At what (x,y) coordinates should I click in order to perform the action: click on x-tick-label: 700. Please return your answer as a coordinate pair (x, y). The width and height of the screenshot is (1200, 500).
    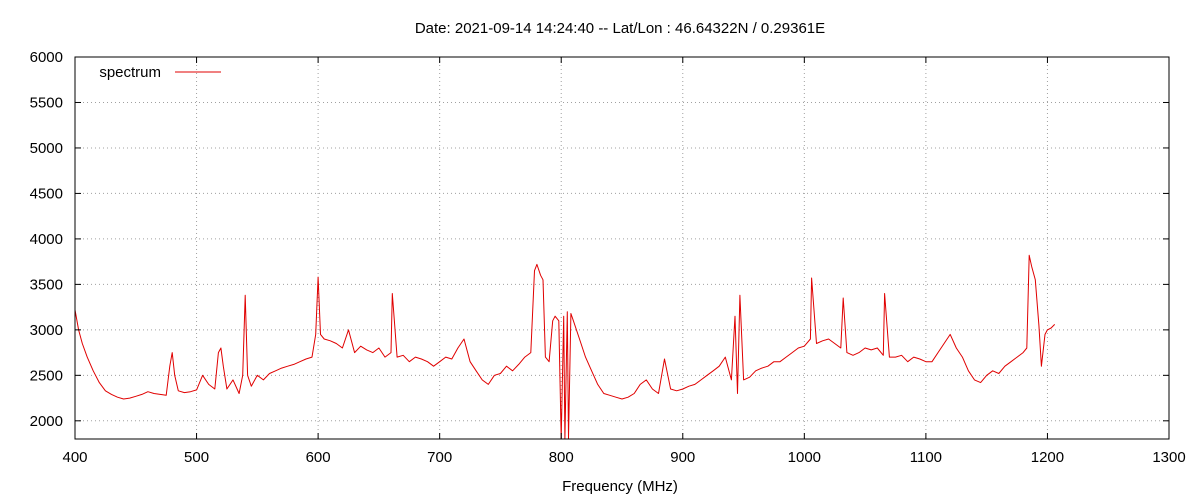
    Looking at the image, I should click on (439, 457).